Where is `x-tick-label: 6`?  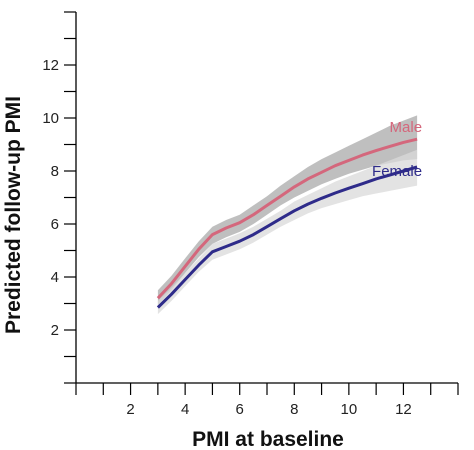 x-tick-label: 6 is located at coordinates (240, 409).